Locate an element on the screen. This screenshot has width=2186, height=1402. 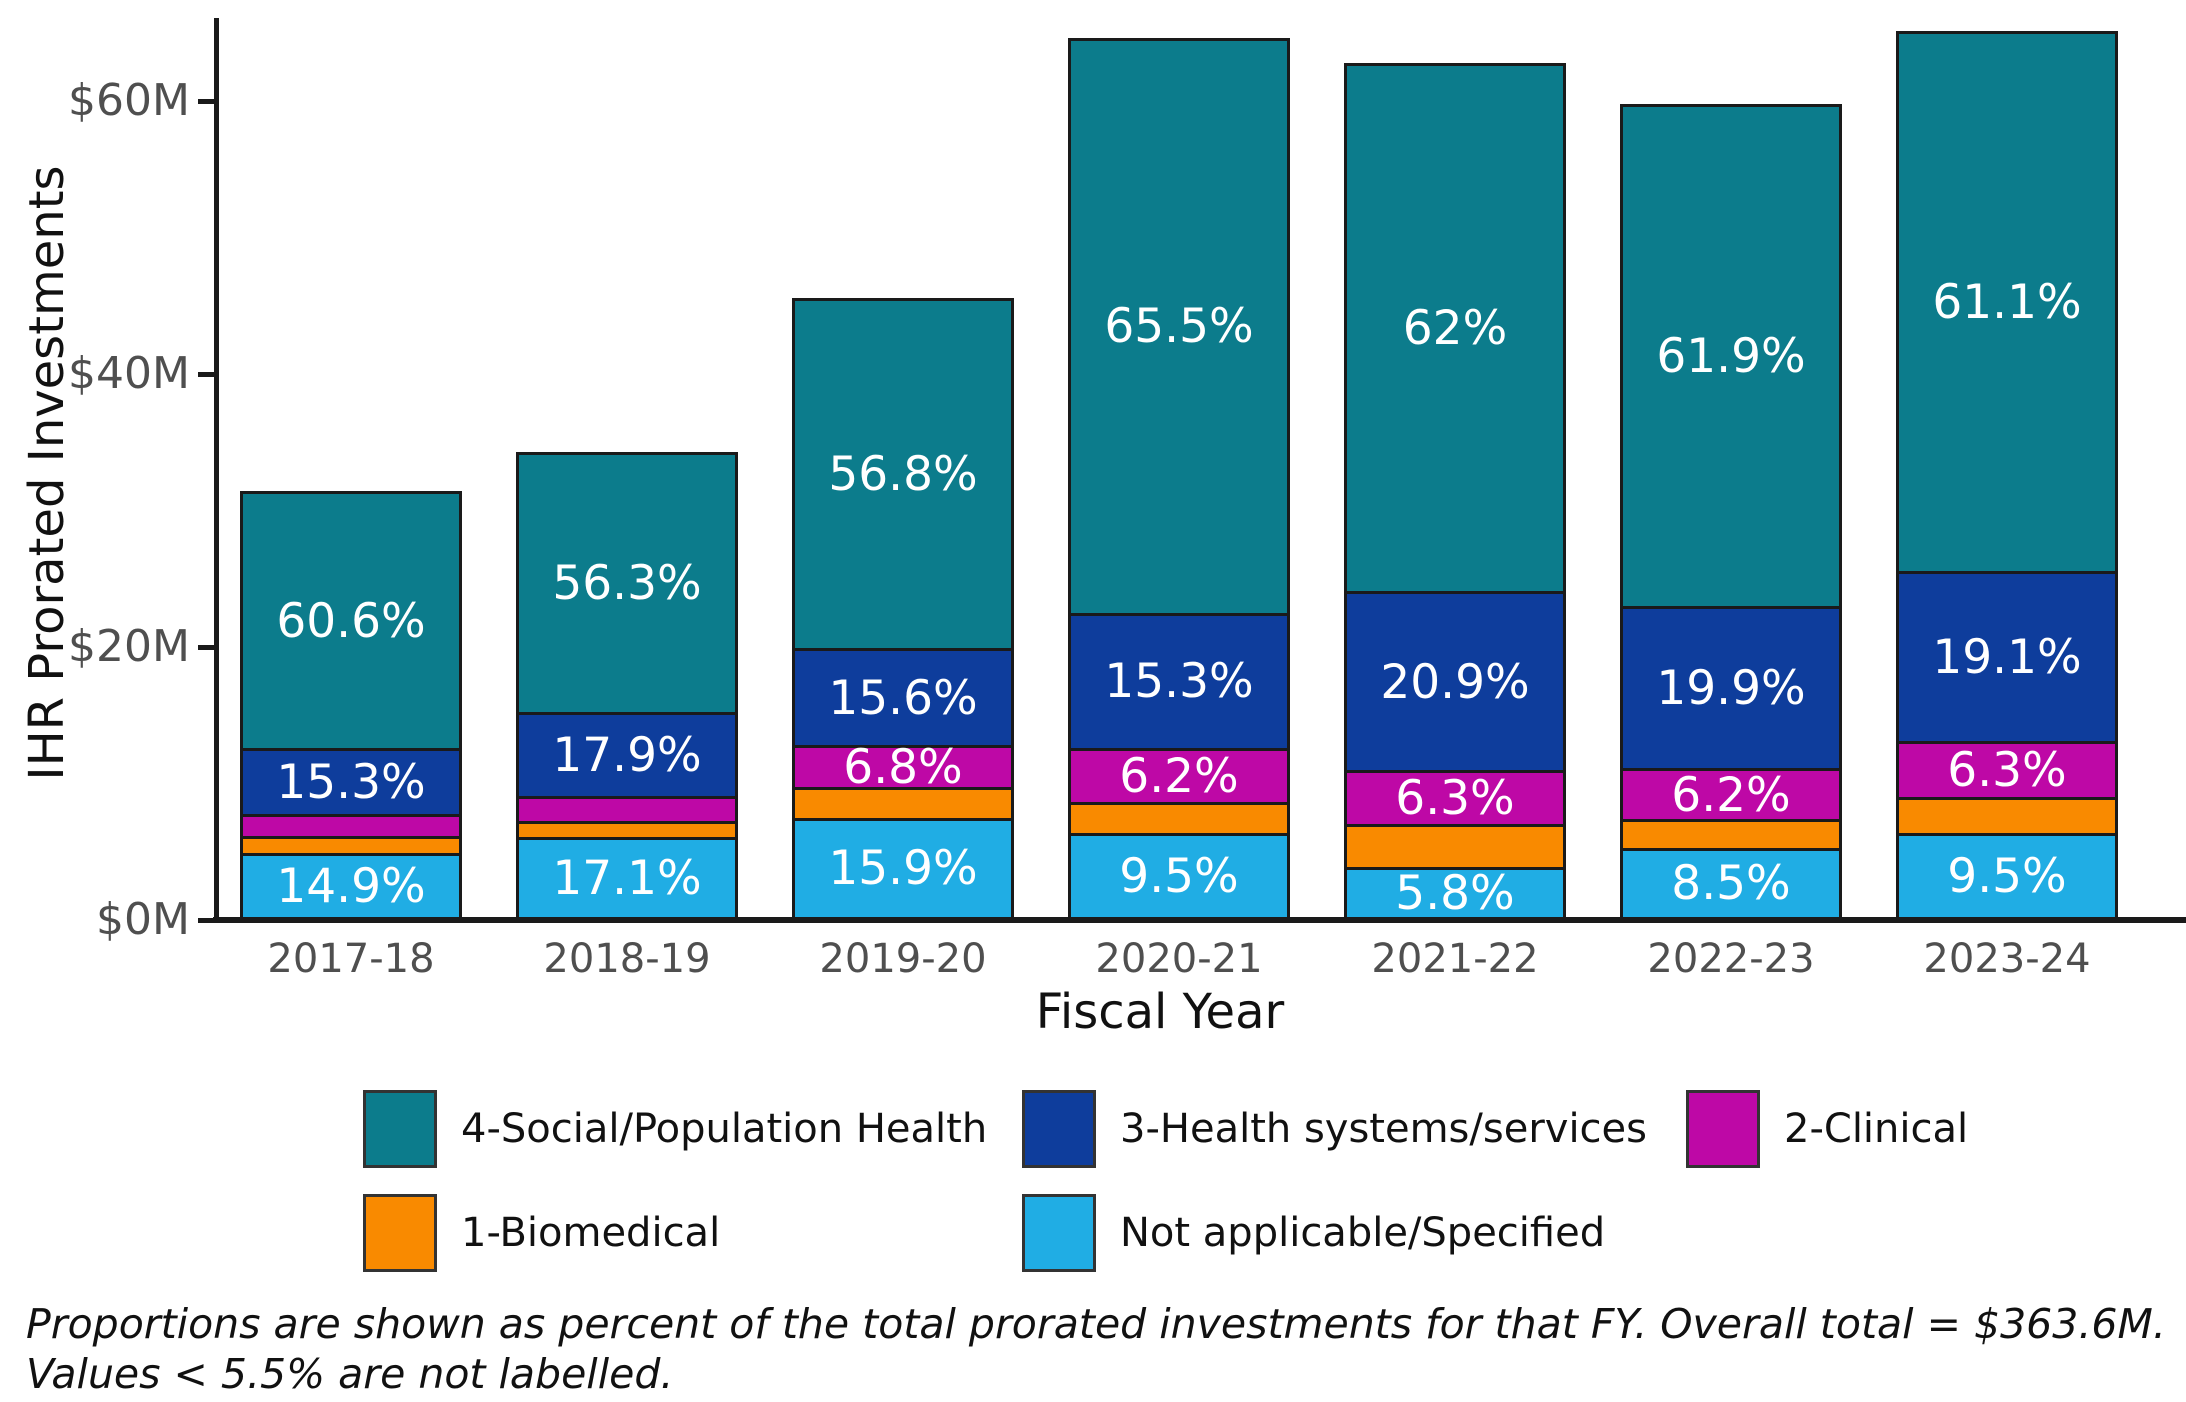
legend-swatch-health-systems is located at coordinates (1059, 1129).